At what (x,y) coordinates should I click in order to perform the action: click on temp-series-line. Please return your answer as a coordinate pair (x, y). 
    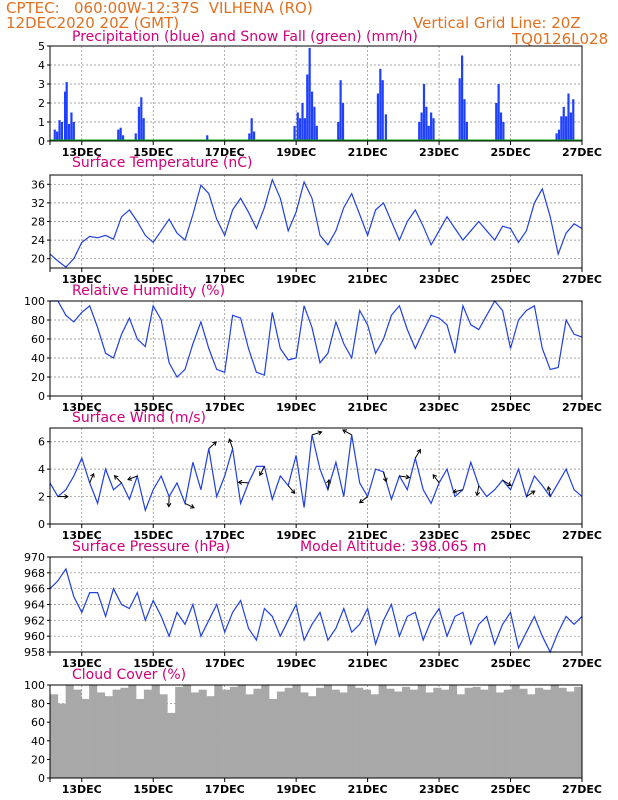
    Looking at the image, I should click on (316, 222).